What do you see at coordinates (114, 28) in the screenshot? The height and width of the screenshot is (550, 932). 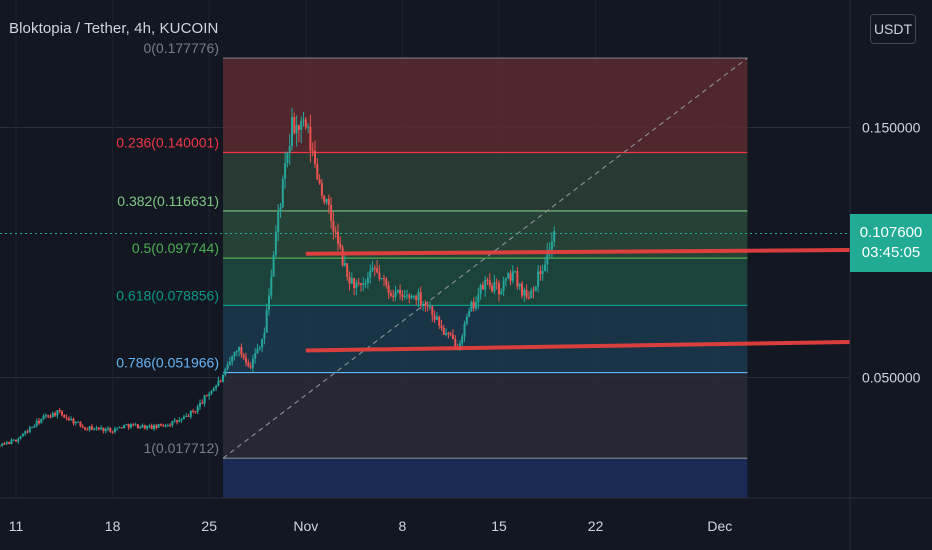 I see `symbol-title: Bloktopia / Tether, 4h, KUCOIN` at bounding box center [114, 28].